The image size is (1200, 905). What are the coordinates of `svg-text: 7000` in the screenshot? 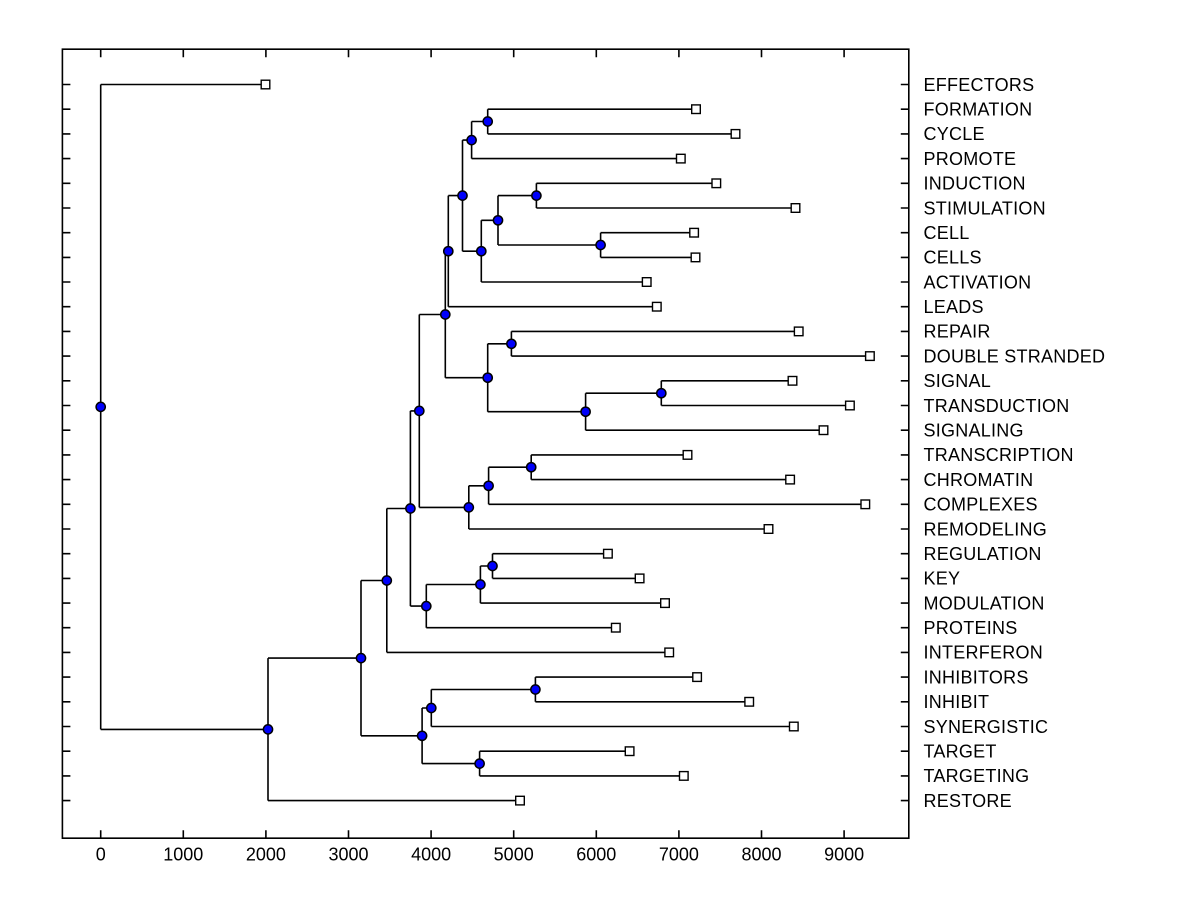 It's located at (679, 855).